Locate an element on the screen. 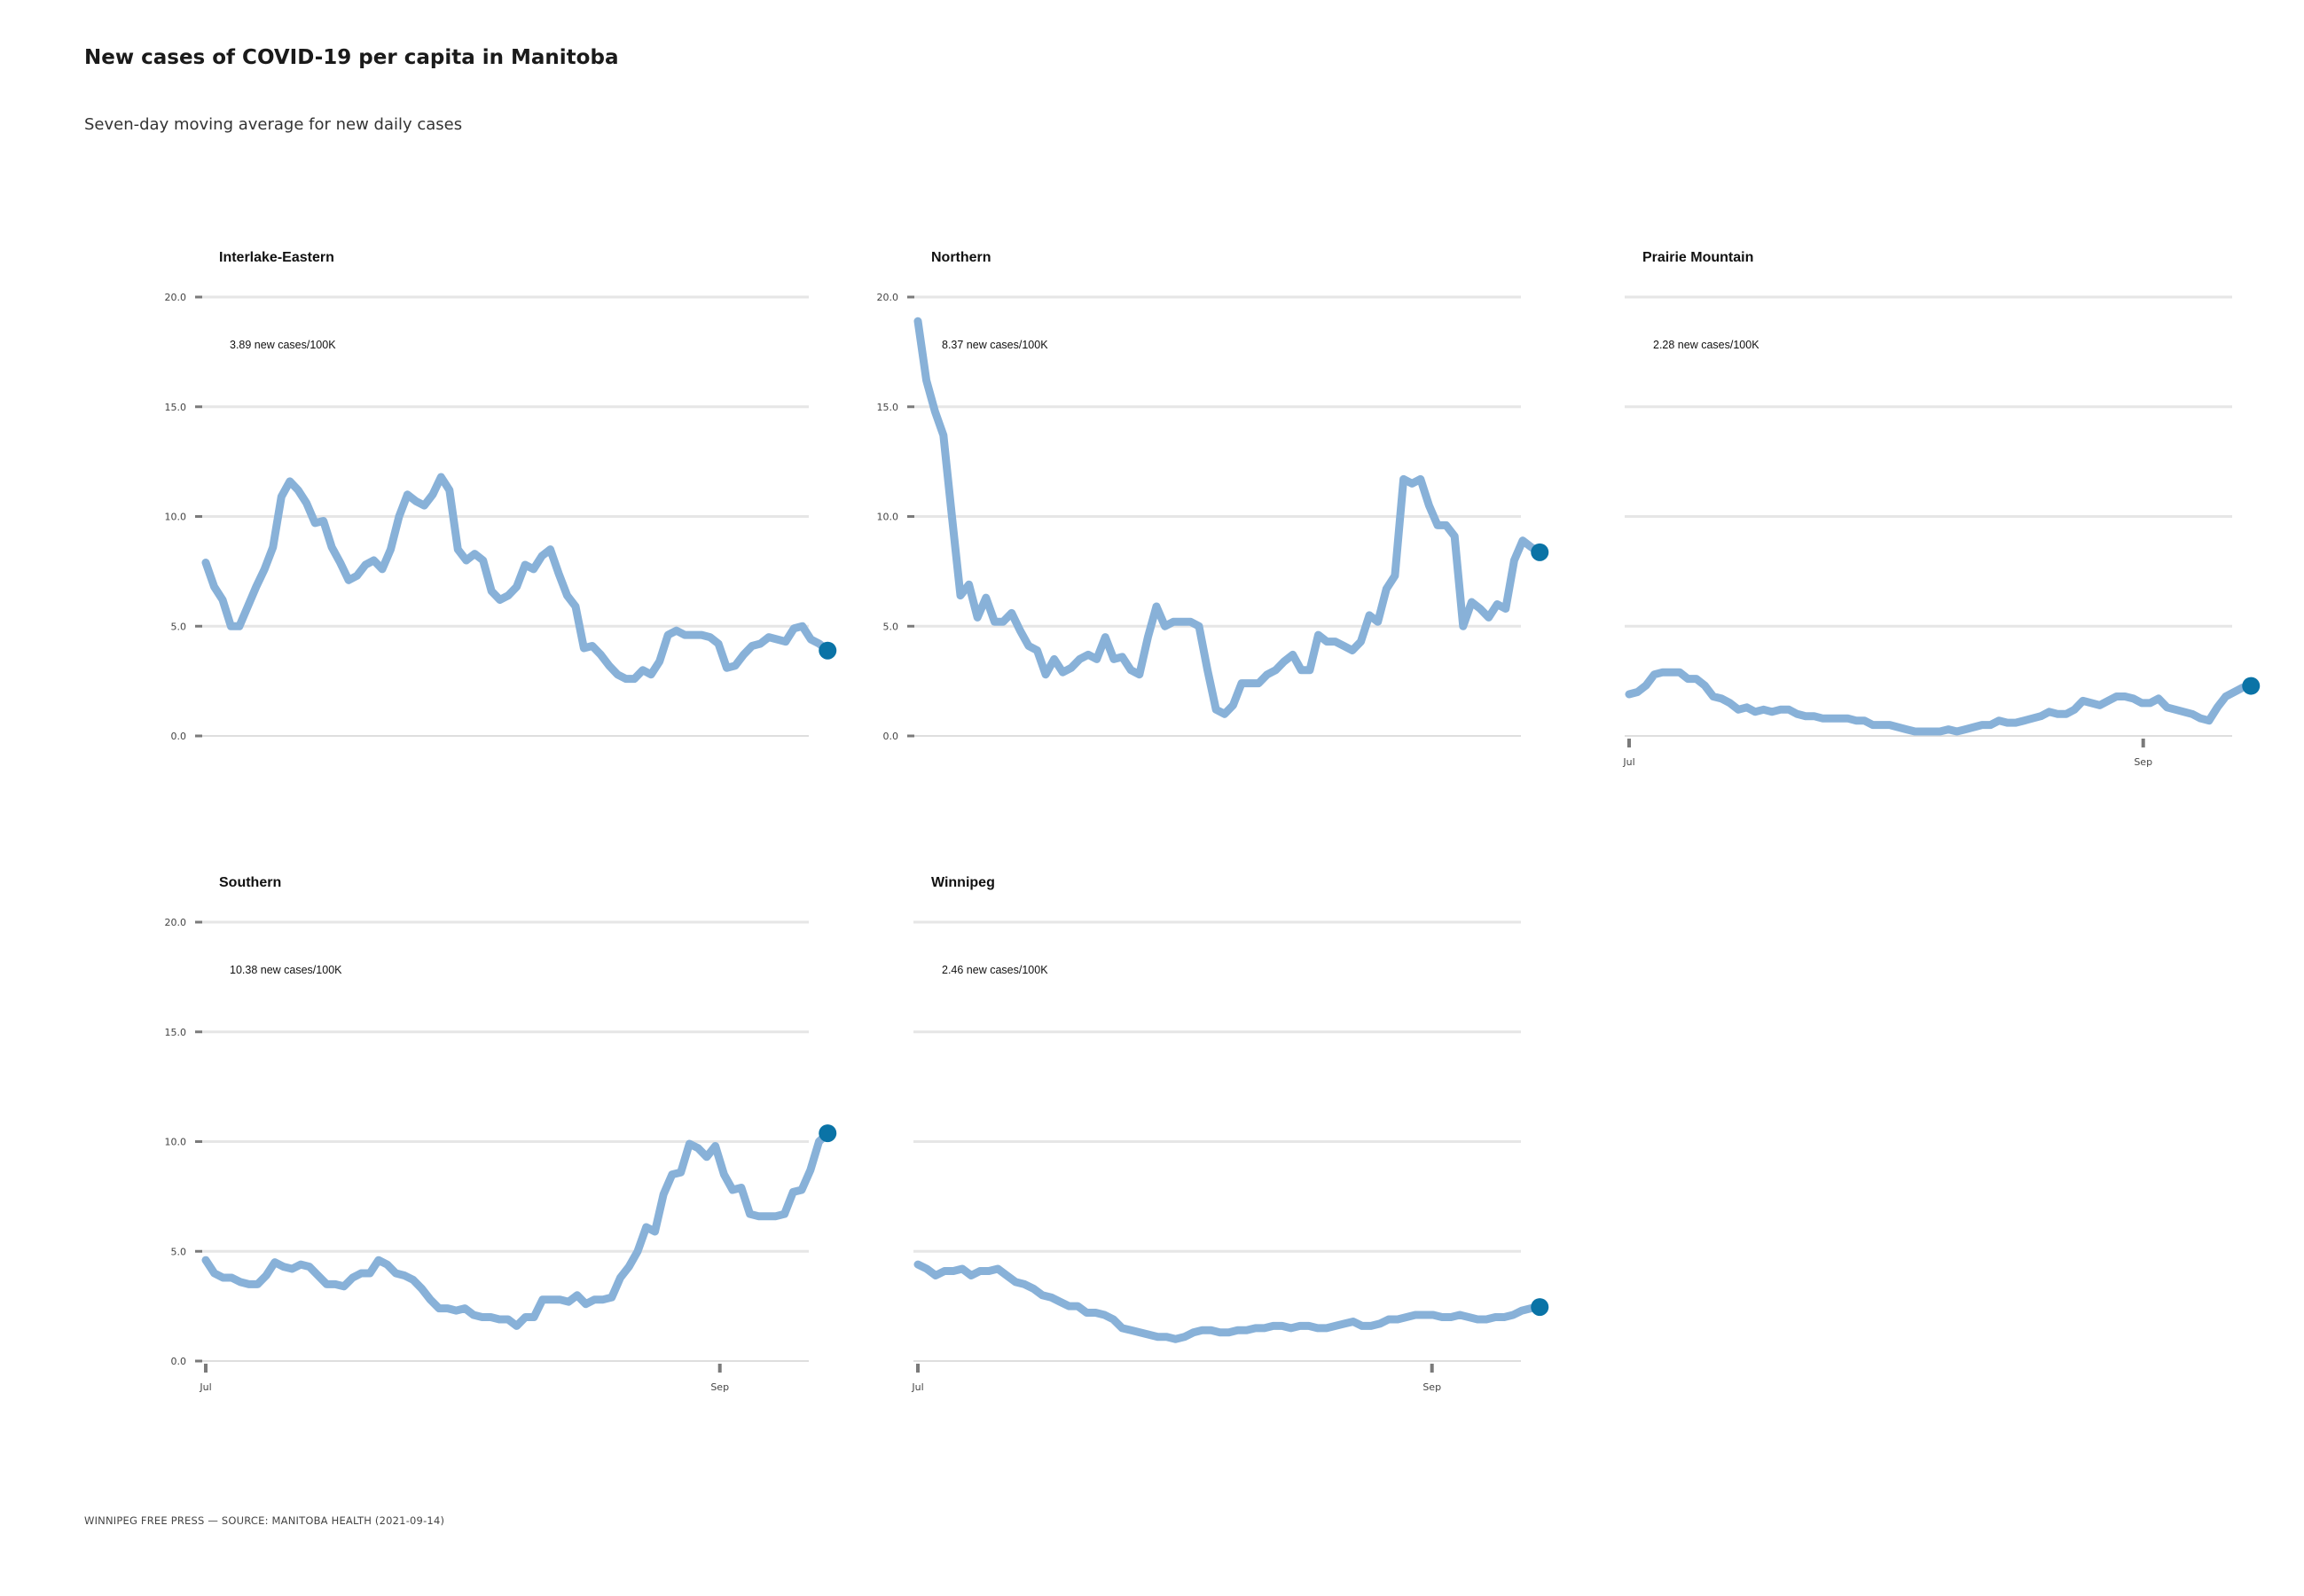 The width and height of the screenshot is (2304, 1596). latest-value-annotation: 2.46 new cases/100K is located at coordinates (995, 970).